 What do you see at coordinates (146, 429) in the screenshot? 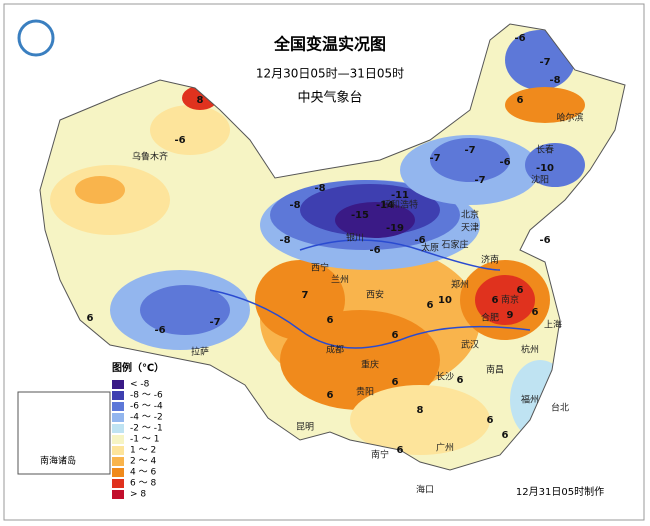
I see `legend-label: -2 ～ -1` at bounding box center [146, 429].